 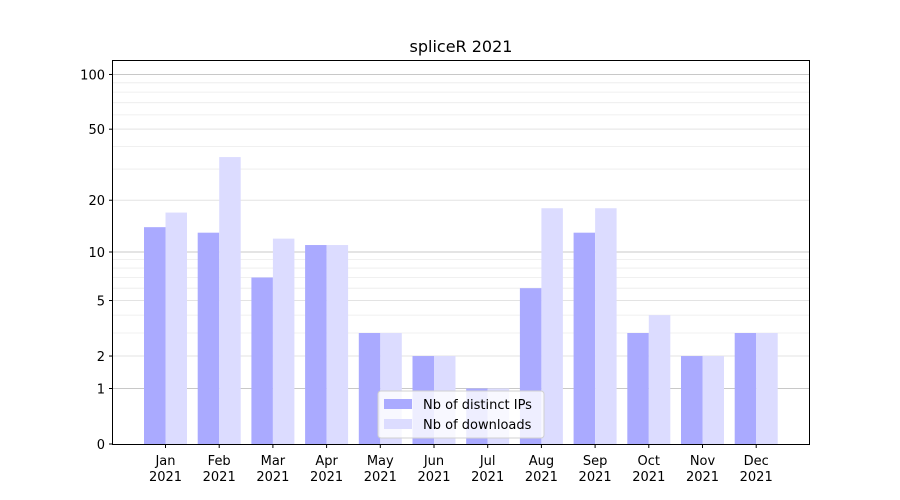 I want to click on legend: Nb of distinct IPs Nb of downloads, so click(x=461, y=414).